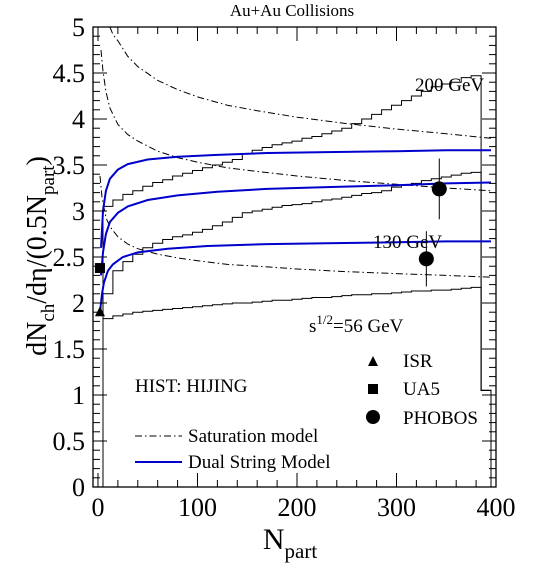 Image resolution: width=541 pixels, height=566 pixels. Describe the element at coordinates (449, 85) in the screenshot. I see `annotation-200gev: 200 GeV` at that location.